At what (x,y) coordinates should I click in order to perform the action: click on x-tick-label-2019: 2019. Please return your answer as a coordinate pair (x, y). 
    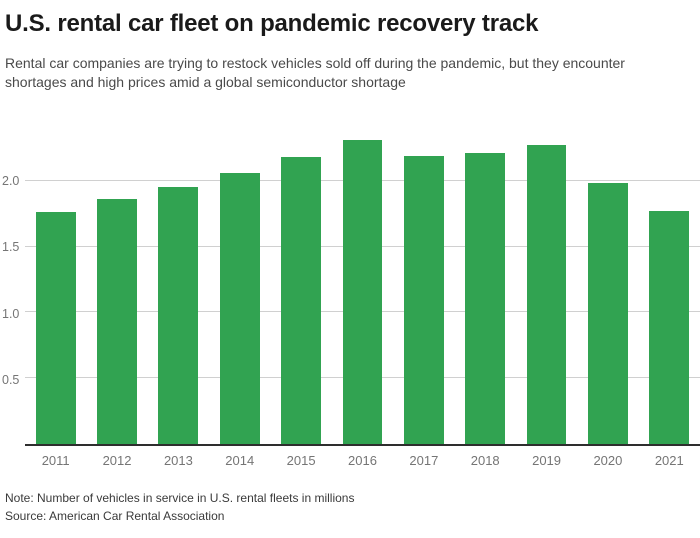
    Looking at the image, I should click on (547, 460).